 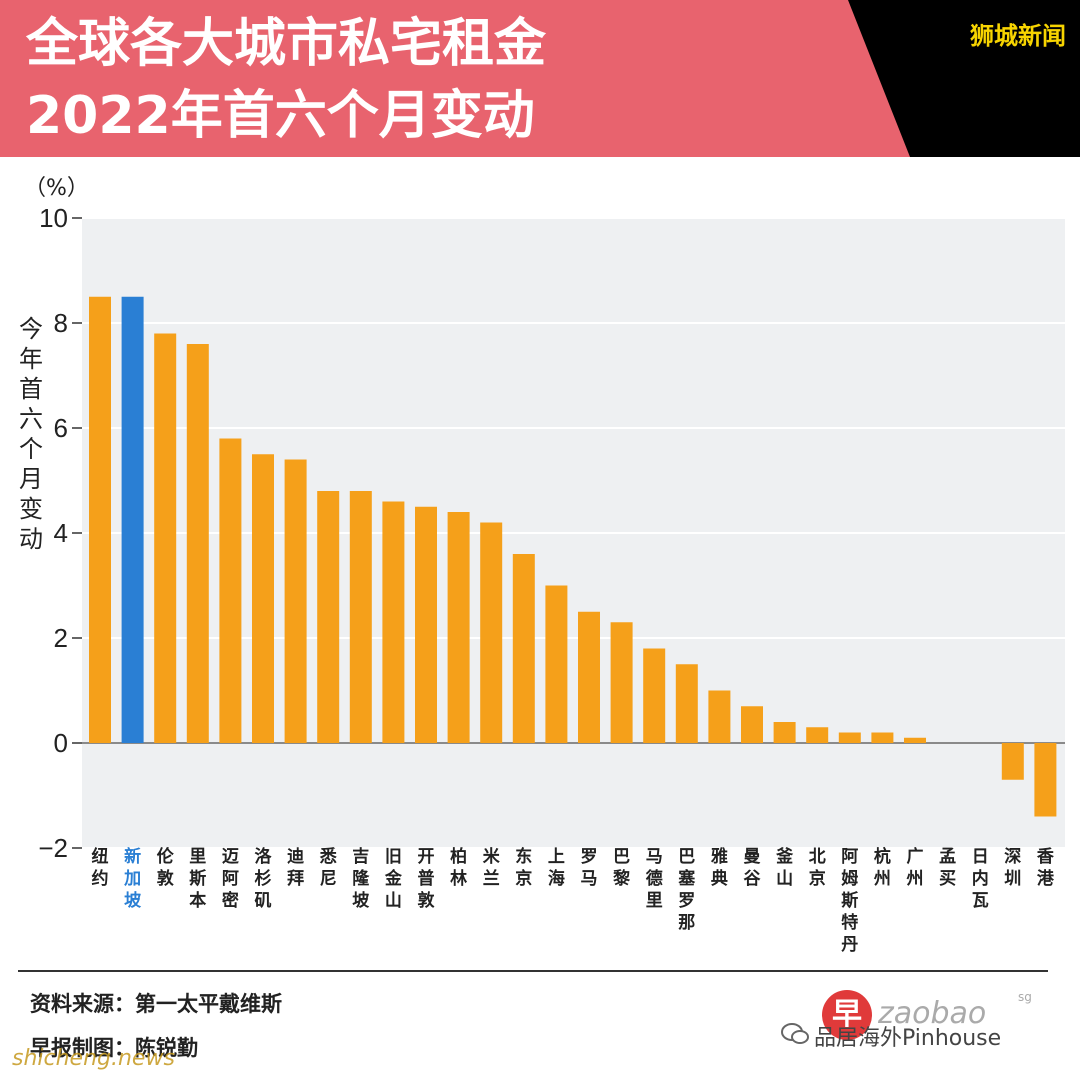 I want to click on x-tick-label: 迈阿密, so click(x=230, y=879).